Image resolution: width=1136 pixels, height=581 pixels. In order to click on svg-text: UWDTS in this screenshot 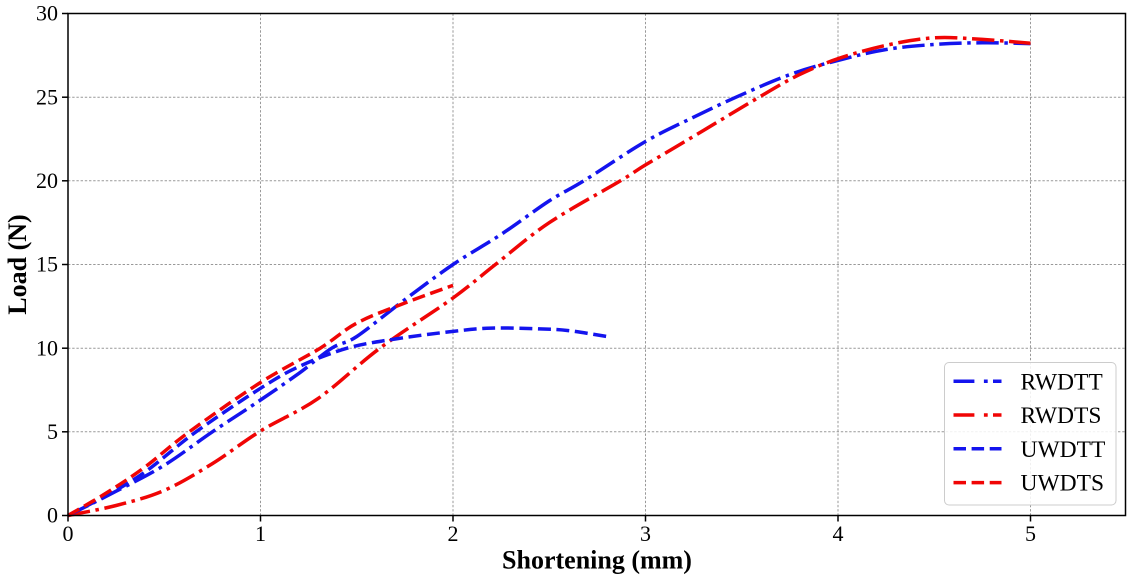, I will do `click(1063, 484)`.